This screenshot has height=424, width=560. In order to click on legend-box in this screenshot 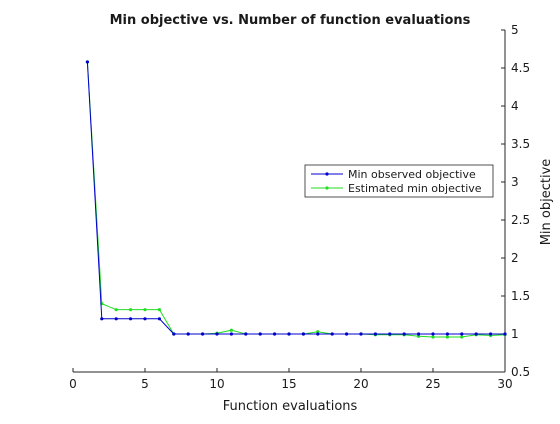, I will do `click(399, 181)`.